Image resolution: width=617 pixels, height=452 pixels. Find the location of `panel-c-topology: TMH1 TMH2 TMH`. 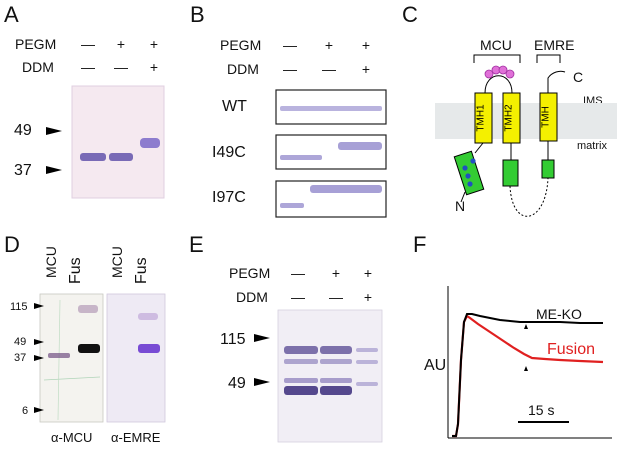

panel-c-topology: TMH1 TMH2 TMH is located at coordinates (526, 135).